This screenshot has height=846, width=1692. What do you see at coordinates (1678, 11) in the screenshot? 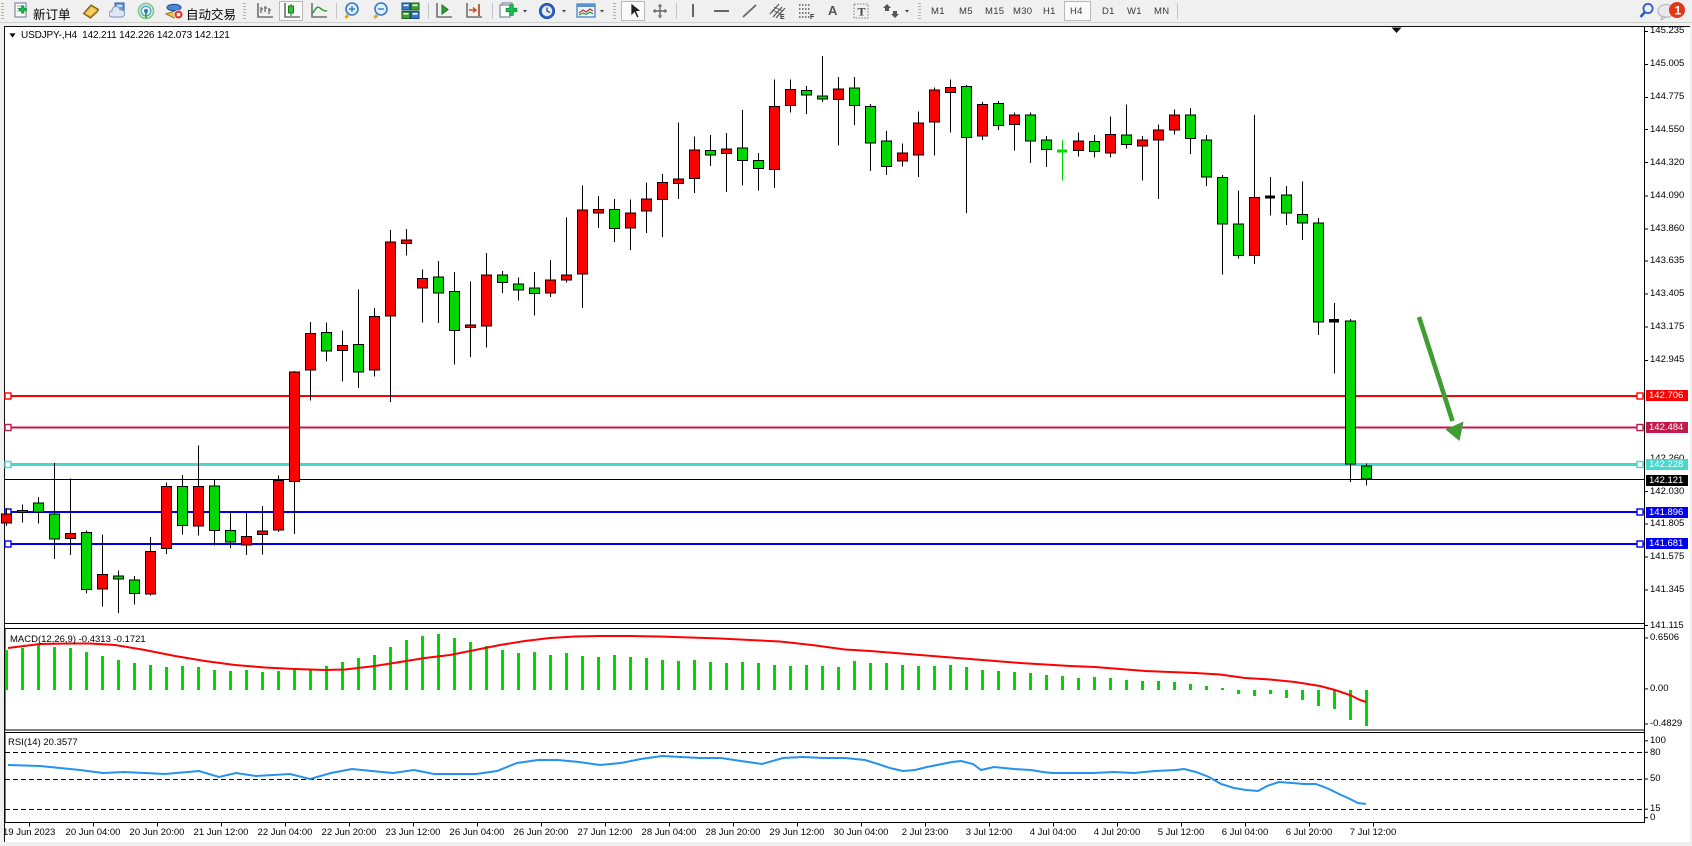
I see `svg-text: 1` at bounding box center [1678, 11].